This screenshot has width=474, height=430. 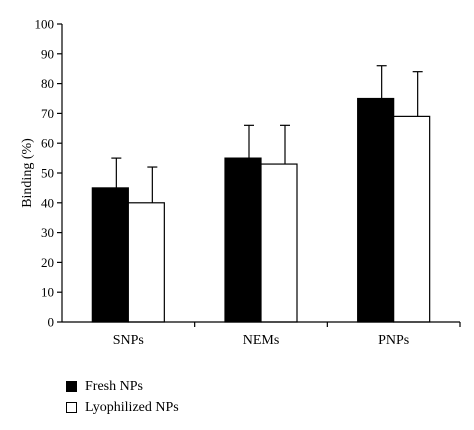 What do you see at coordinates (132, 407) in the screenshot?
I see `legend-label-lyophilized: Lyophilized NPs` at bounding box center [132, 407].